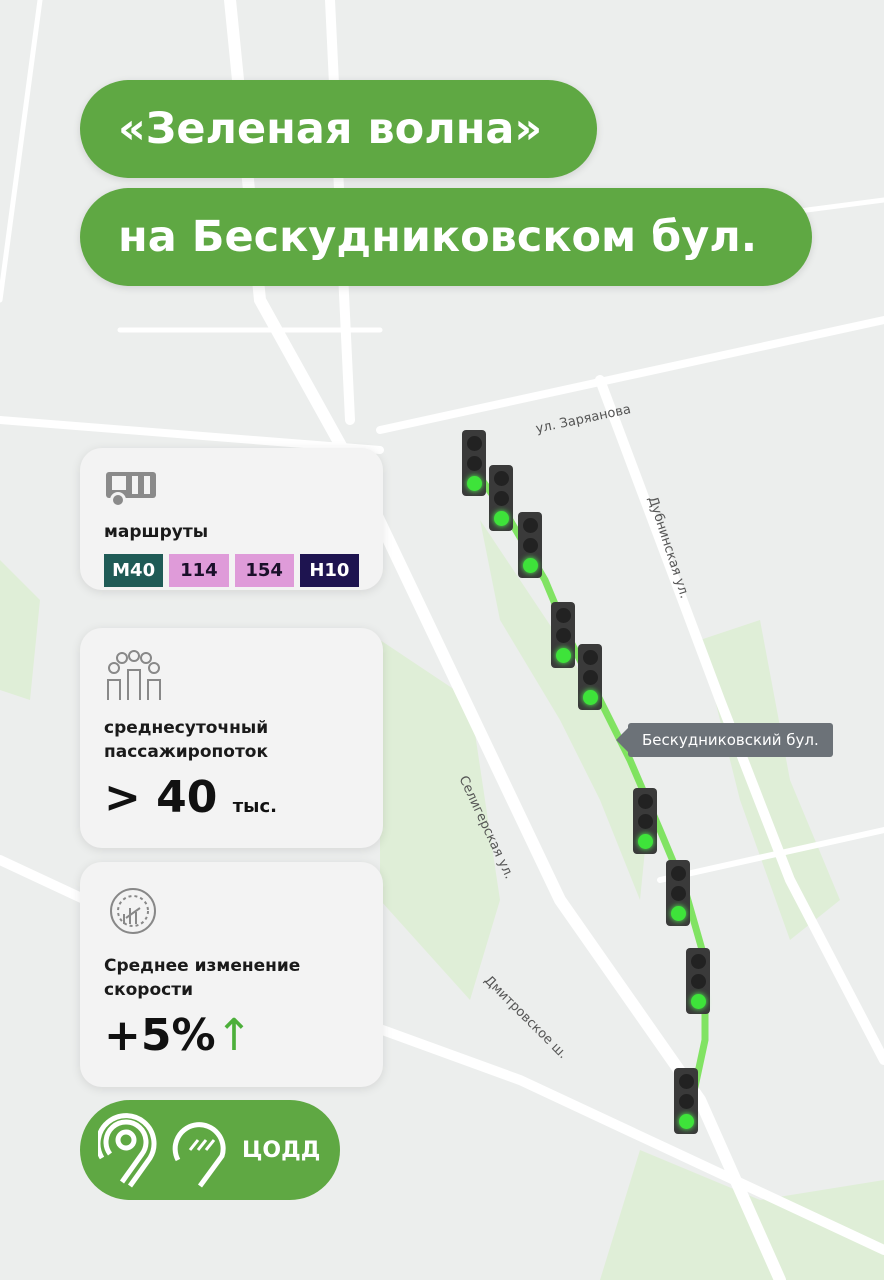 Image resolution: width=884 pixels, height=1280 pixels. Describe the element at coordinates (231, 519) in the screenshot. I see `routes-card: маршруты М40 114 154 Н10` at that location.